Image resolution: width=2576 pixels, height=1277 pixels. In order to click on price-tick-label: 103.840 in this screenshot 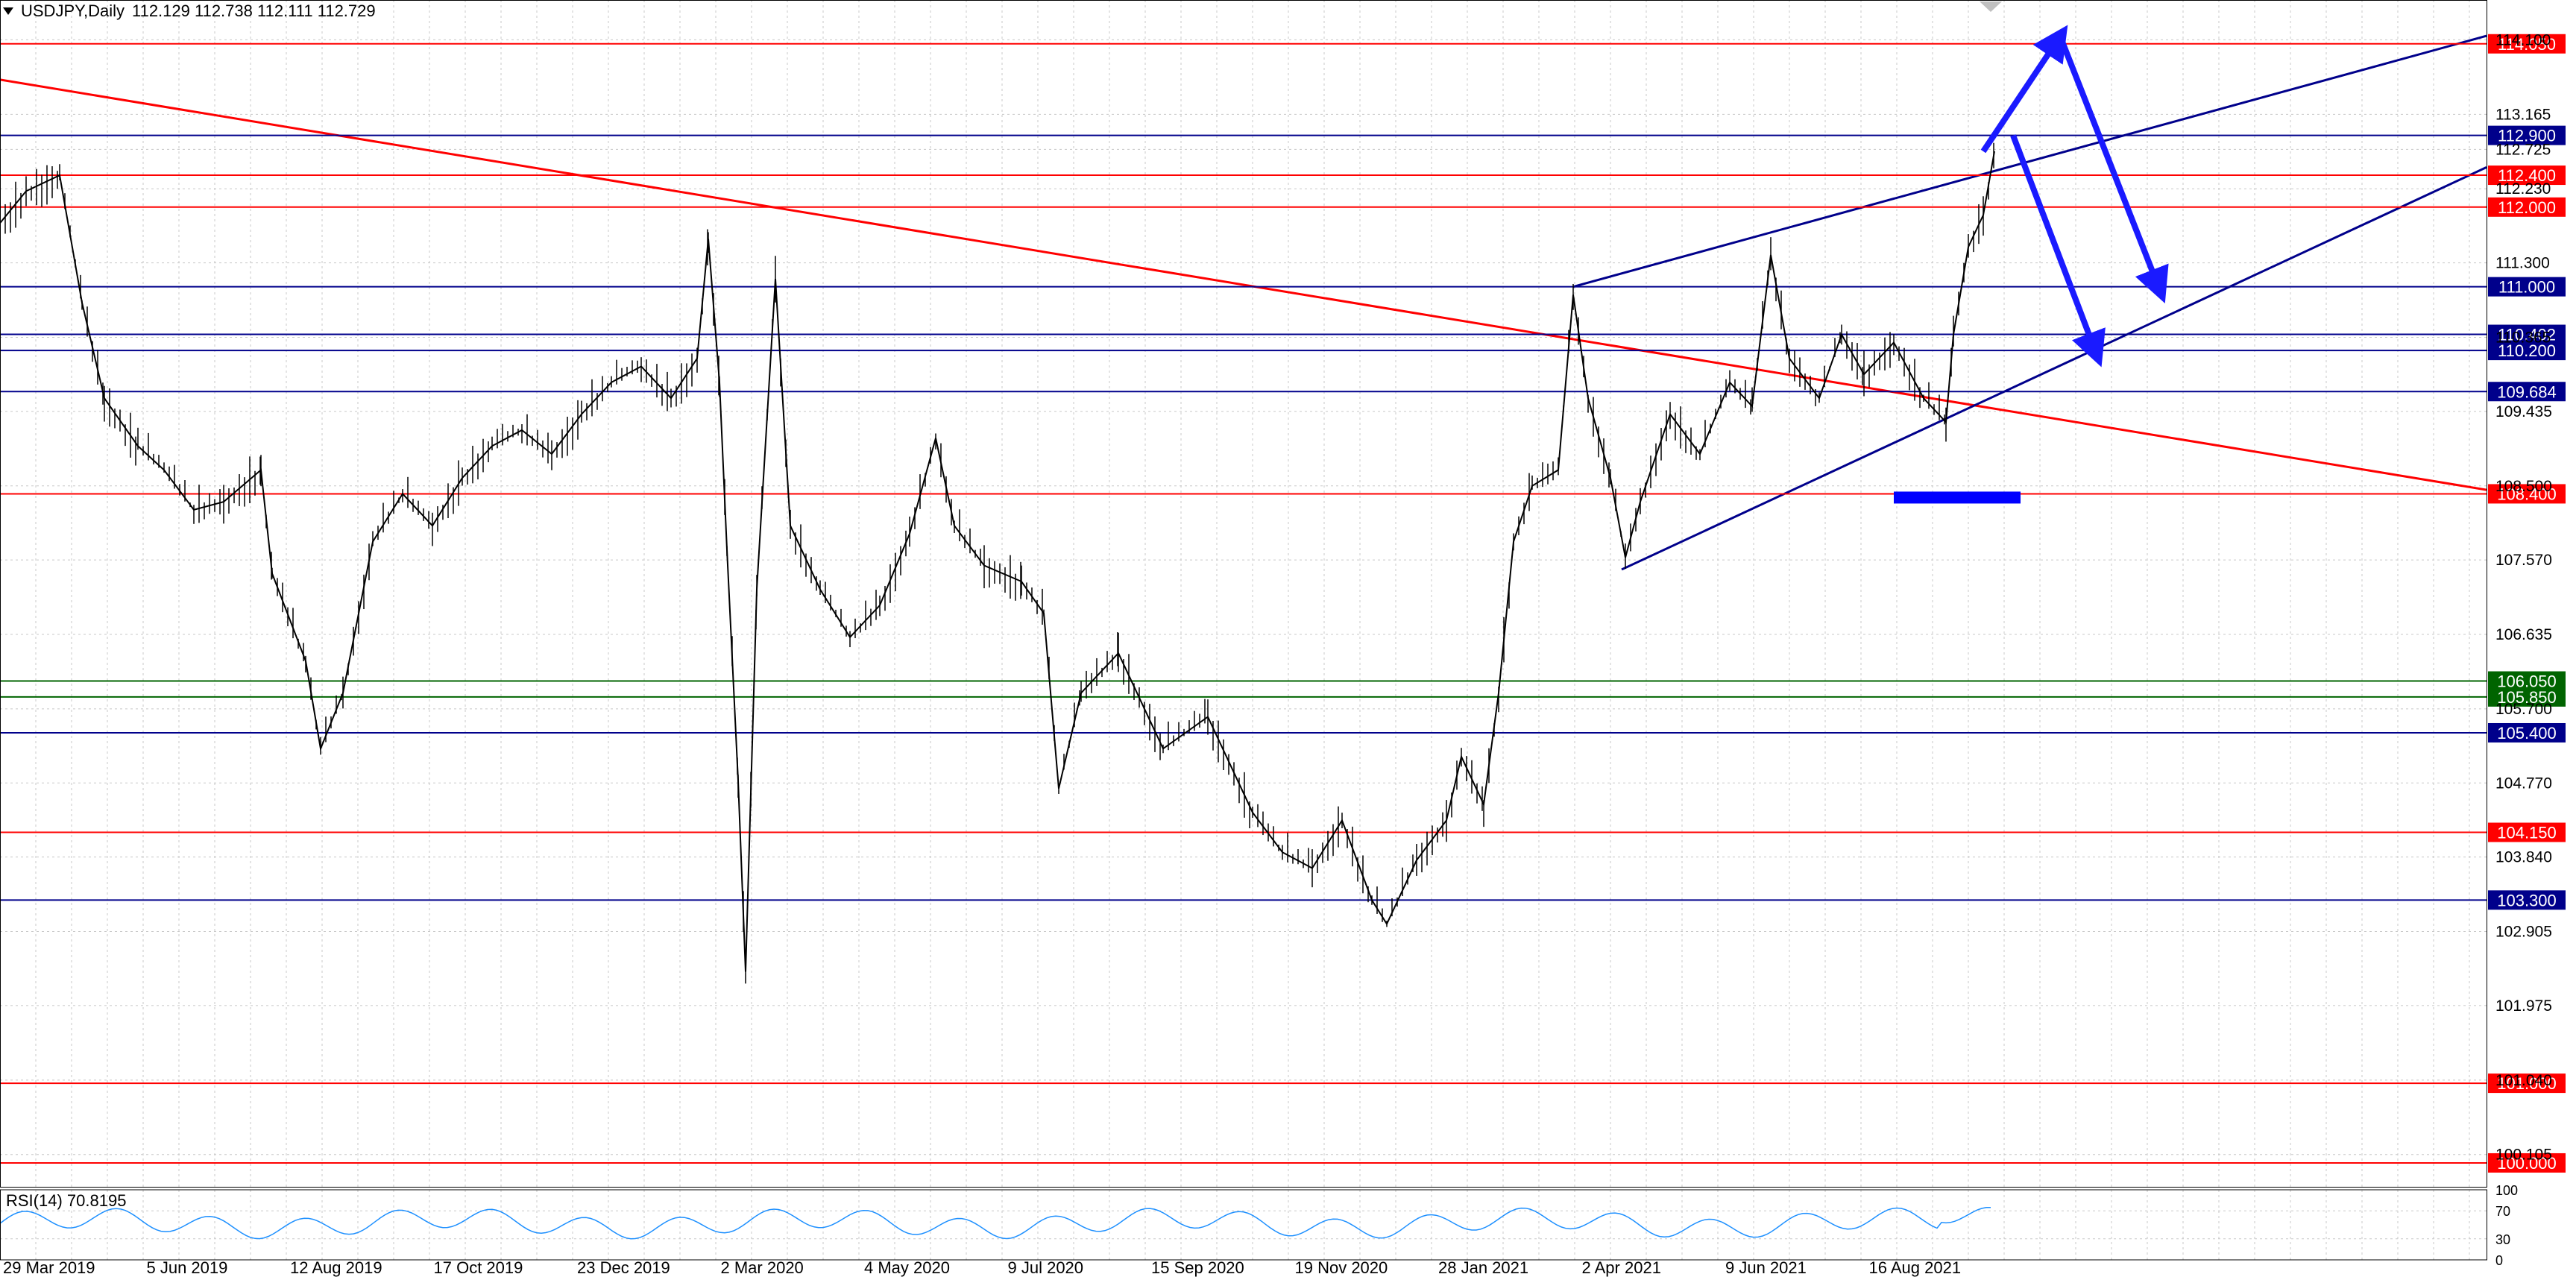, I will do `click(2523, 857)`.